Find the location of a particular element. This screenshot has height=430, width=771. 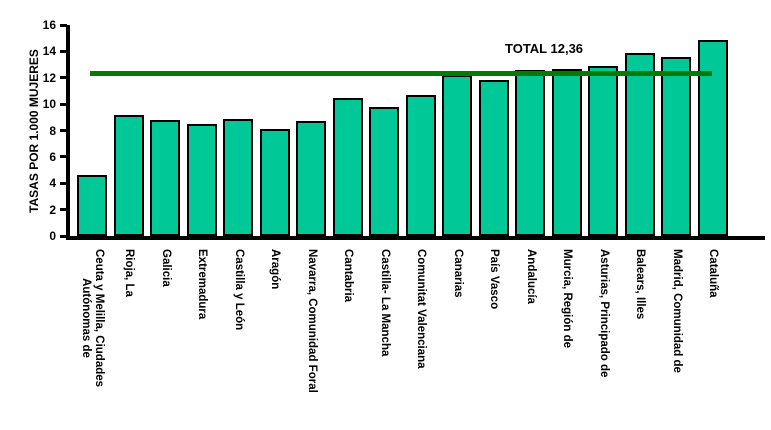

y-tick-label: 14 is located at coordinates (49, 51).